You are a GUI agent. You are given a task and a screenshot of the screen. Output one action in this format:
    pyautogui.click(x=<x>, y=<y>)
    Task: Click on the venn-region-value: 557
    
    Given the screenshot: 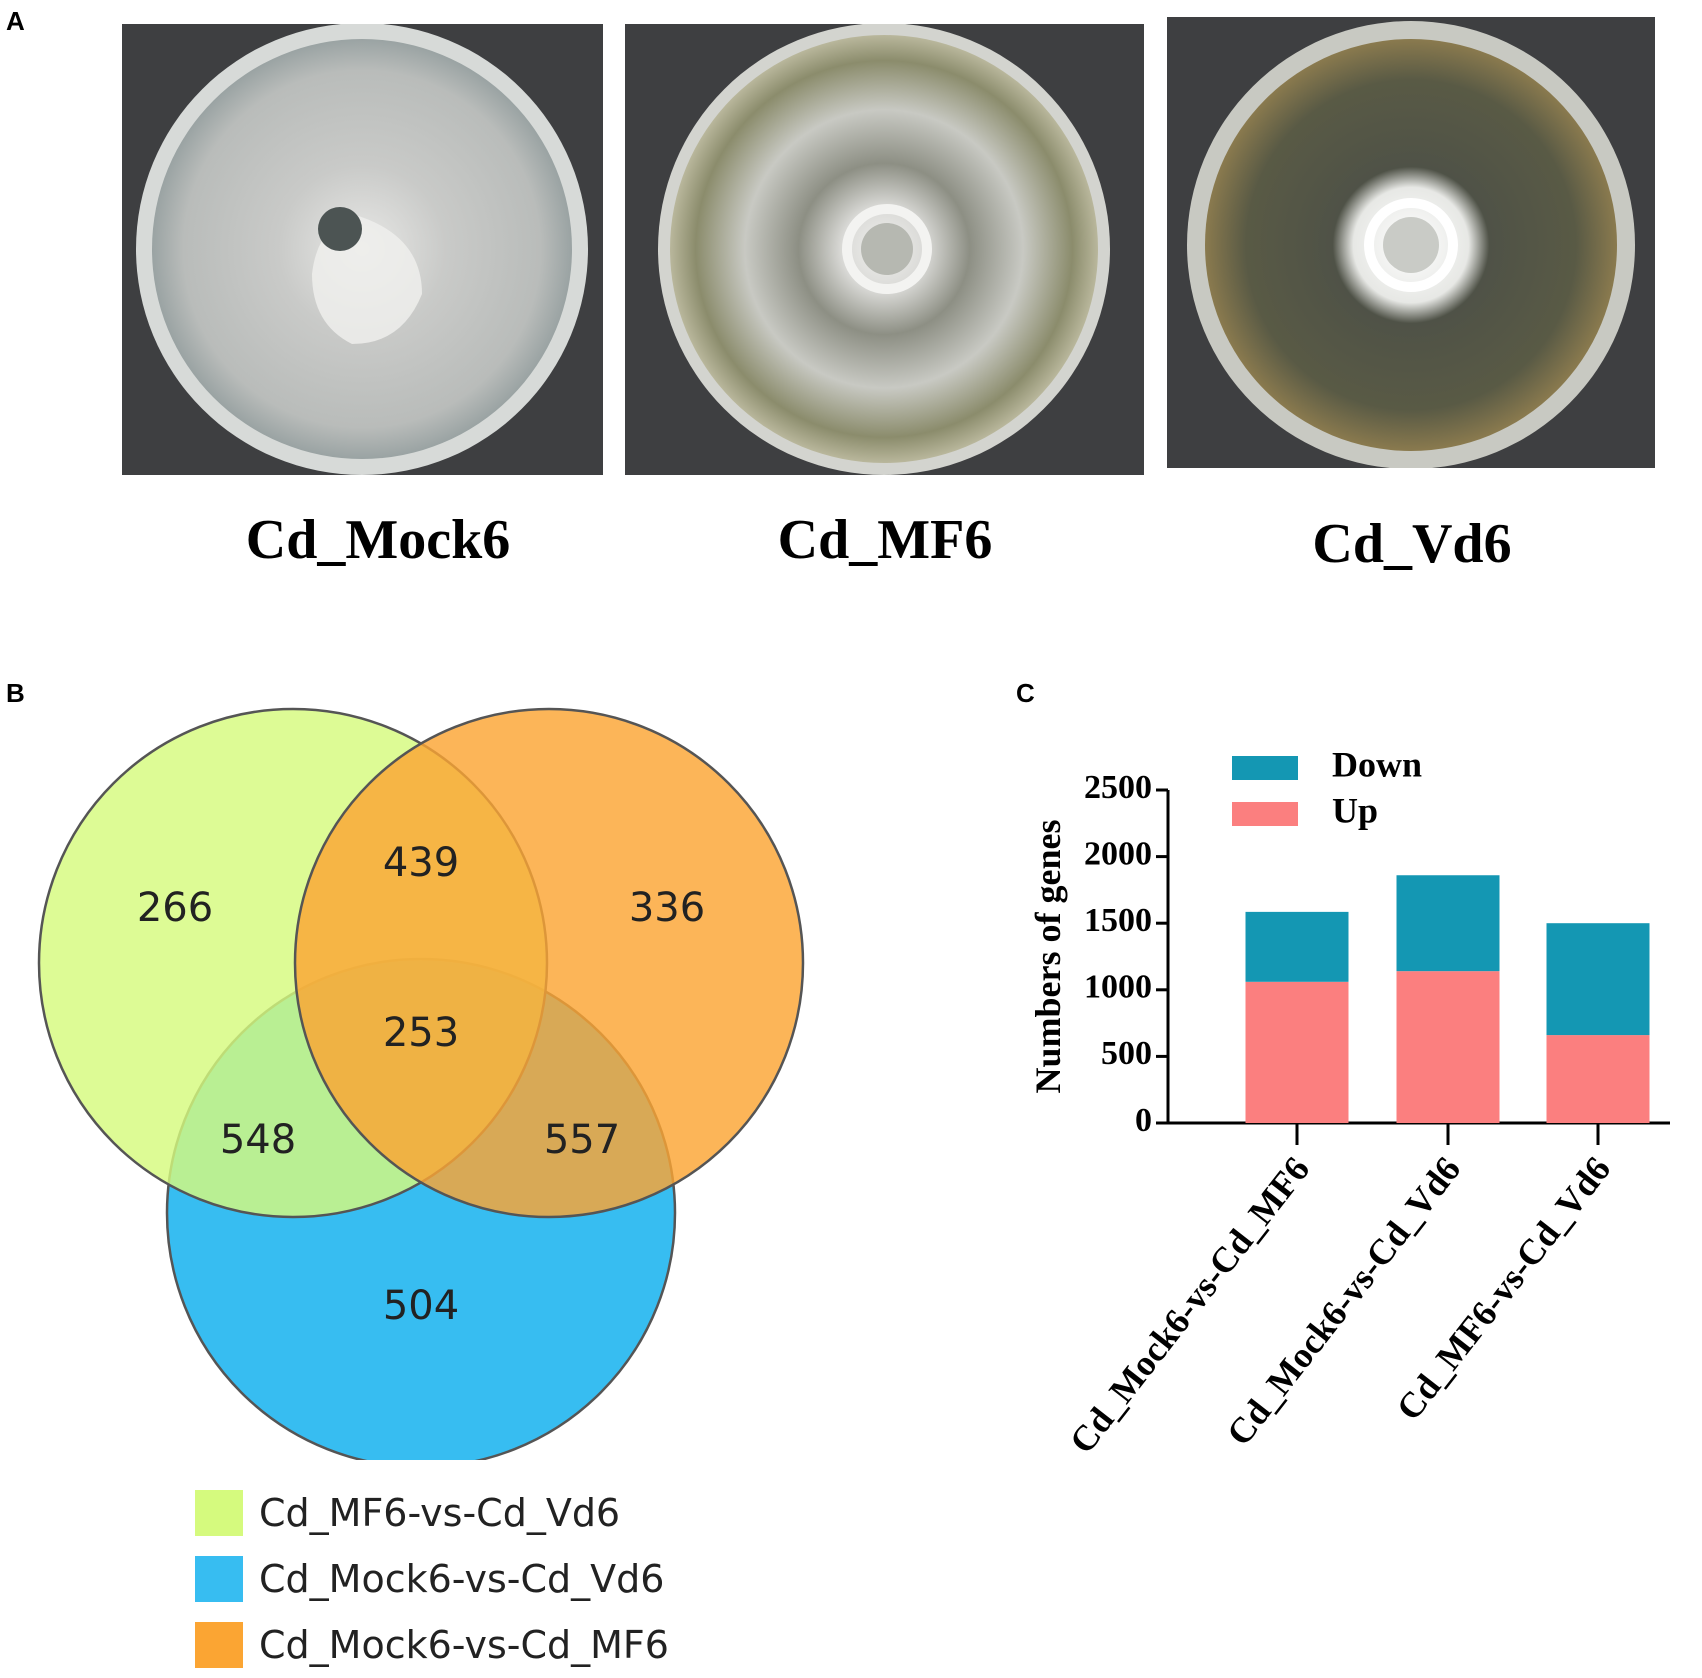 What is the action you would take?
    pyautogui.click(x=582, y=1140)
    